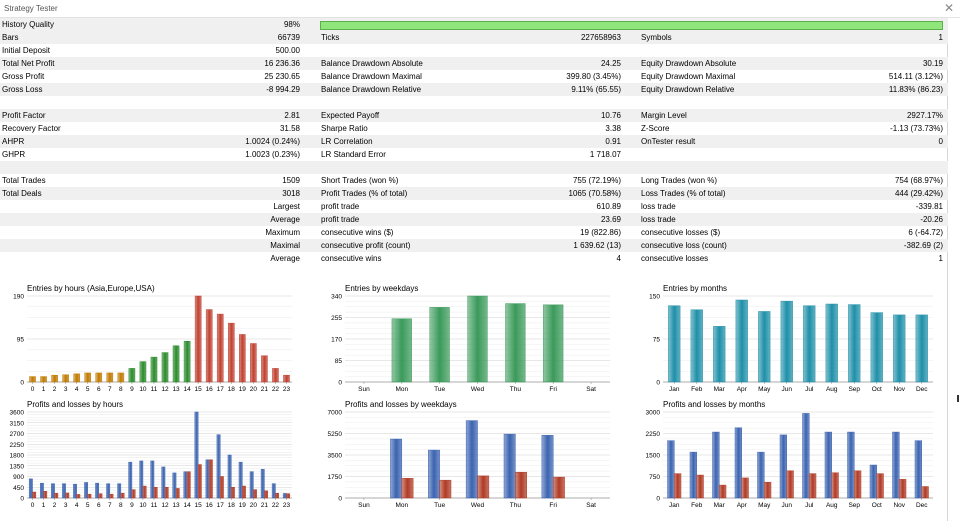 The image size is (960, 521). Describe the element at coordinates (656, 37) in the screenshot. I see `stat-label: Symbols` at that location.